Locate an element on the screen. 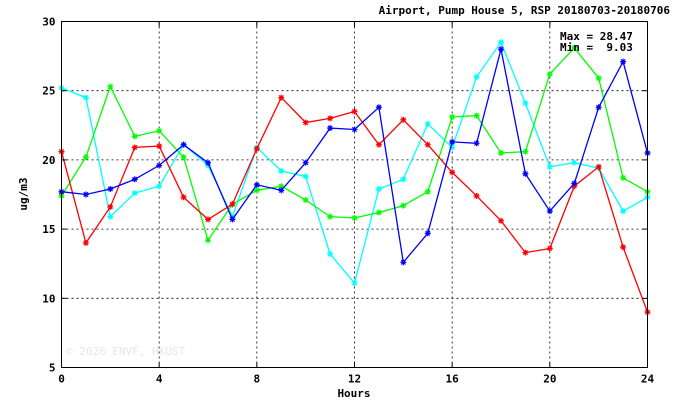 The height and width of the screenshot is (409, 674). y-tick-label: 5 is located at coordinates (52, 368).